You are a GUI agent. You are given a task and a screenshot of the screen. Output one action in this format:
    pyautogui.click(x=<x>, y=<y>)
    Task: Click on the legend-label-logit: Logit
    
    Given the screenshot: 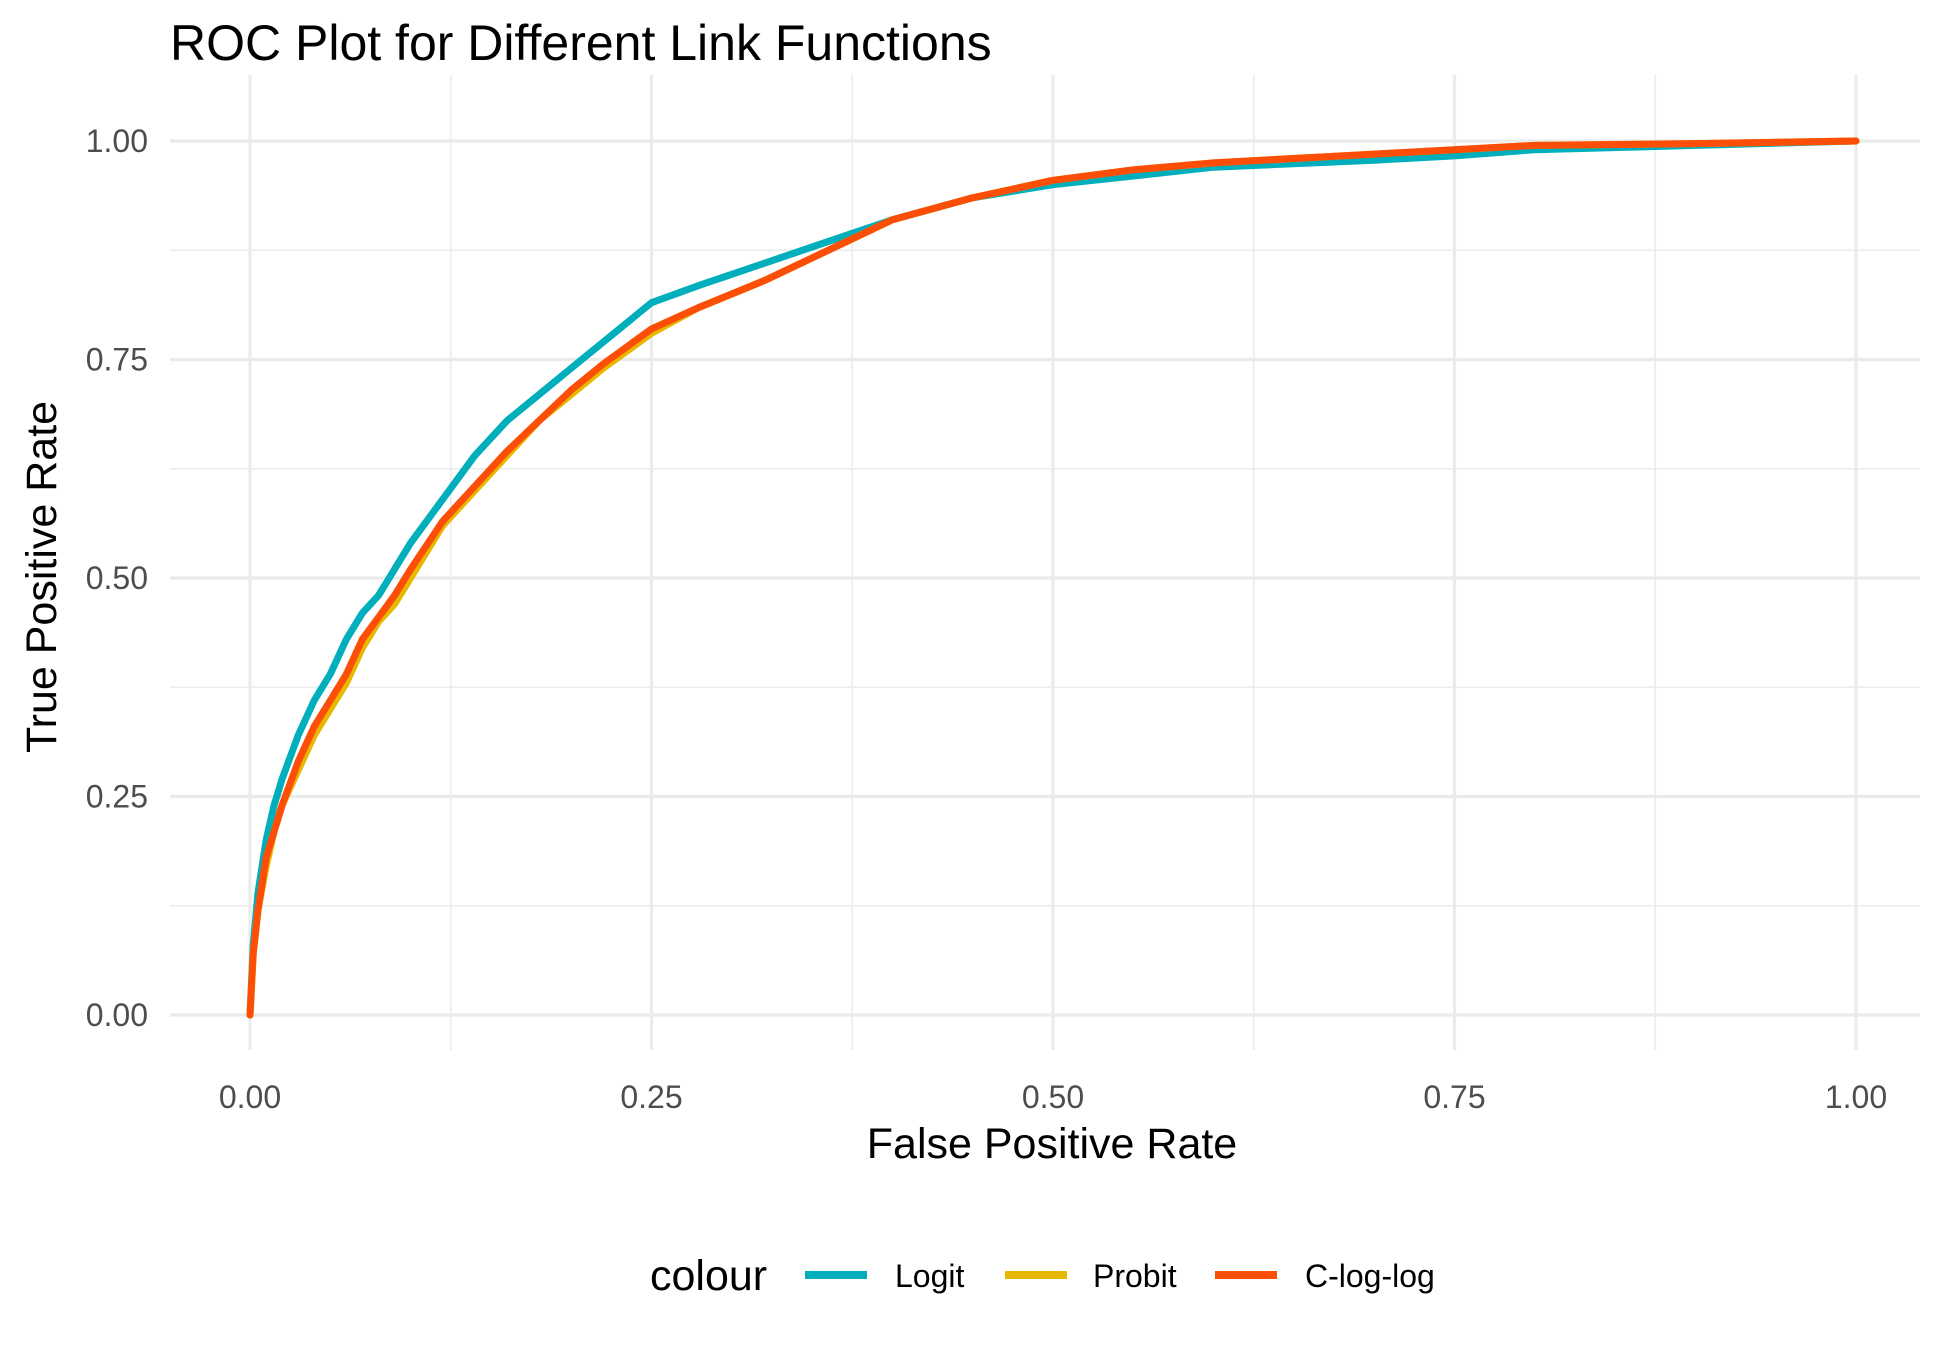 What is the action you would take?
    pyautogui.click(x=930, y=1276)
    